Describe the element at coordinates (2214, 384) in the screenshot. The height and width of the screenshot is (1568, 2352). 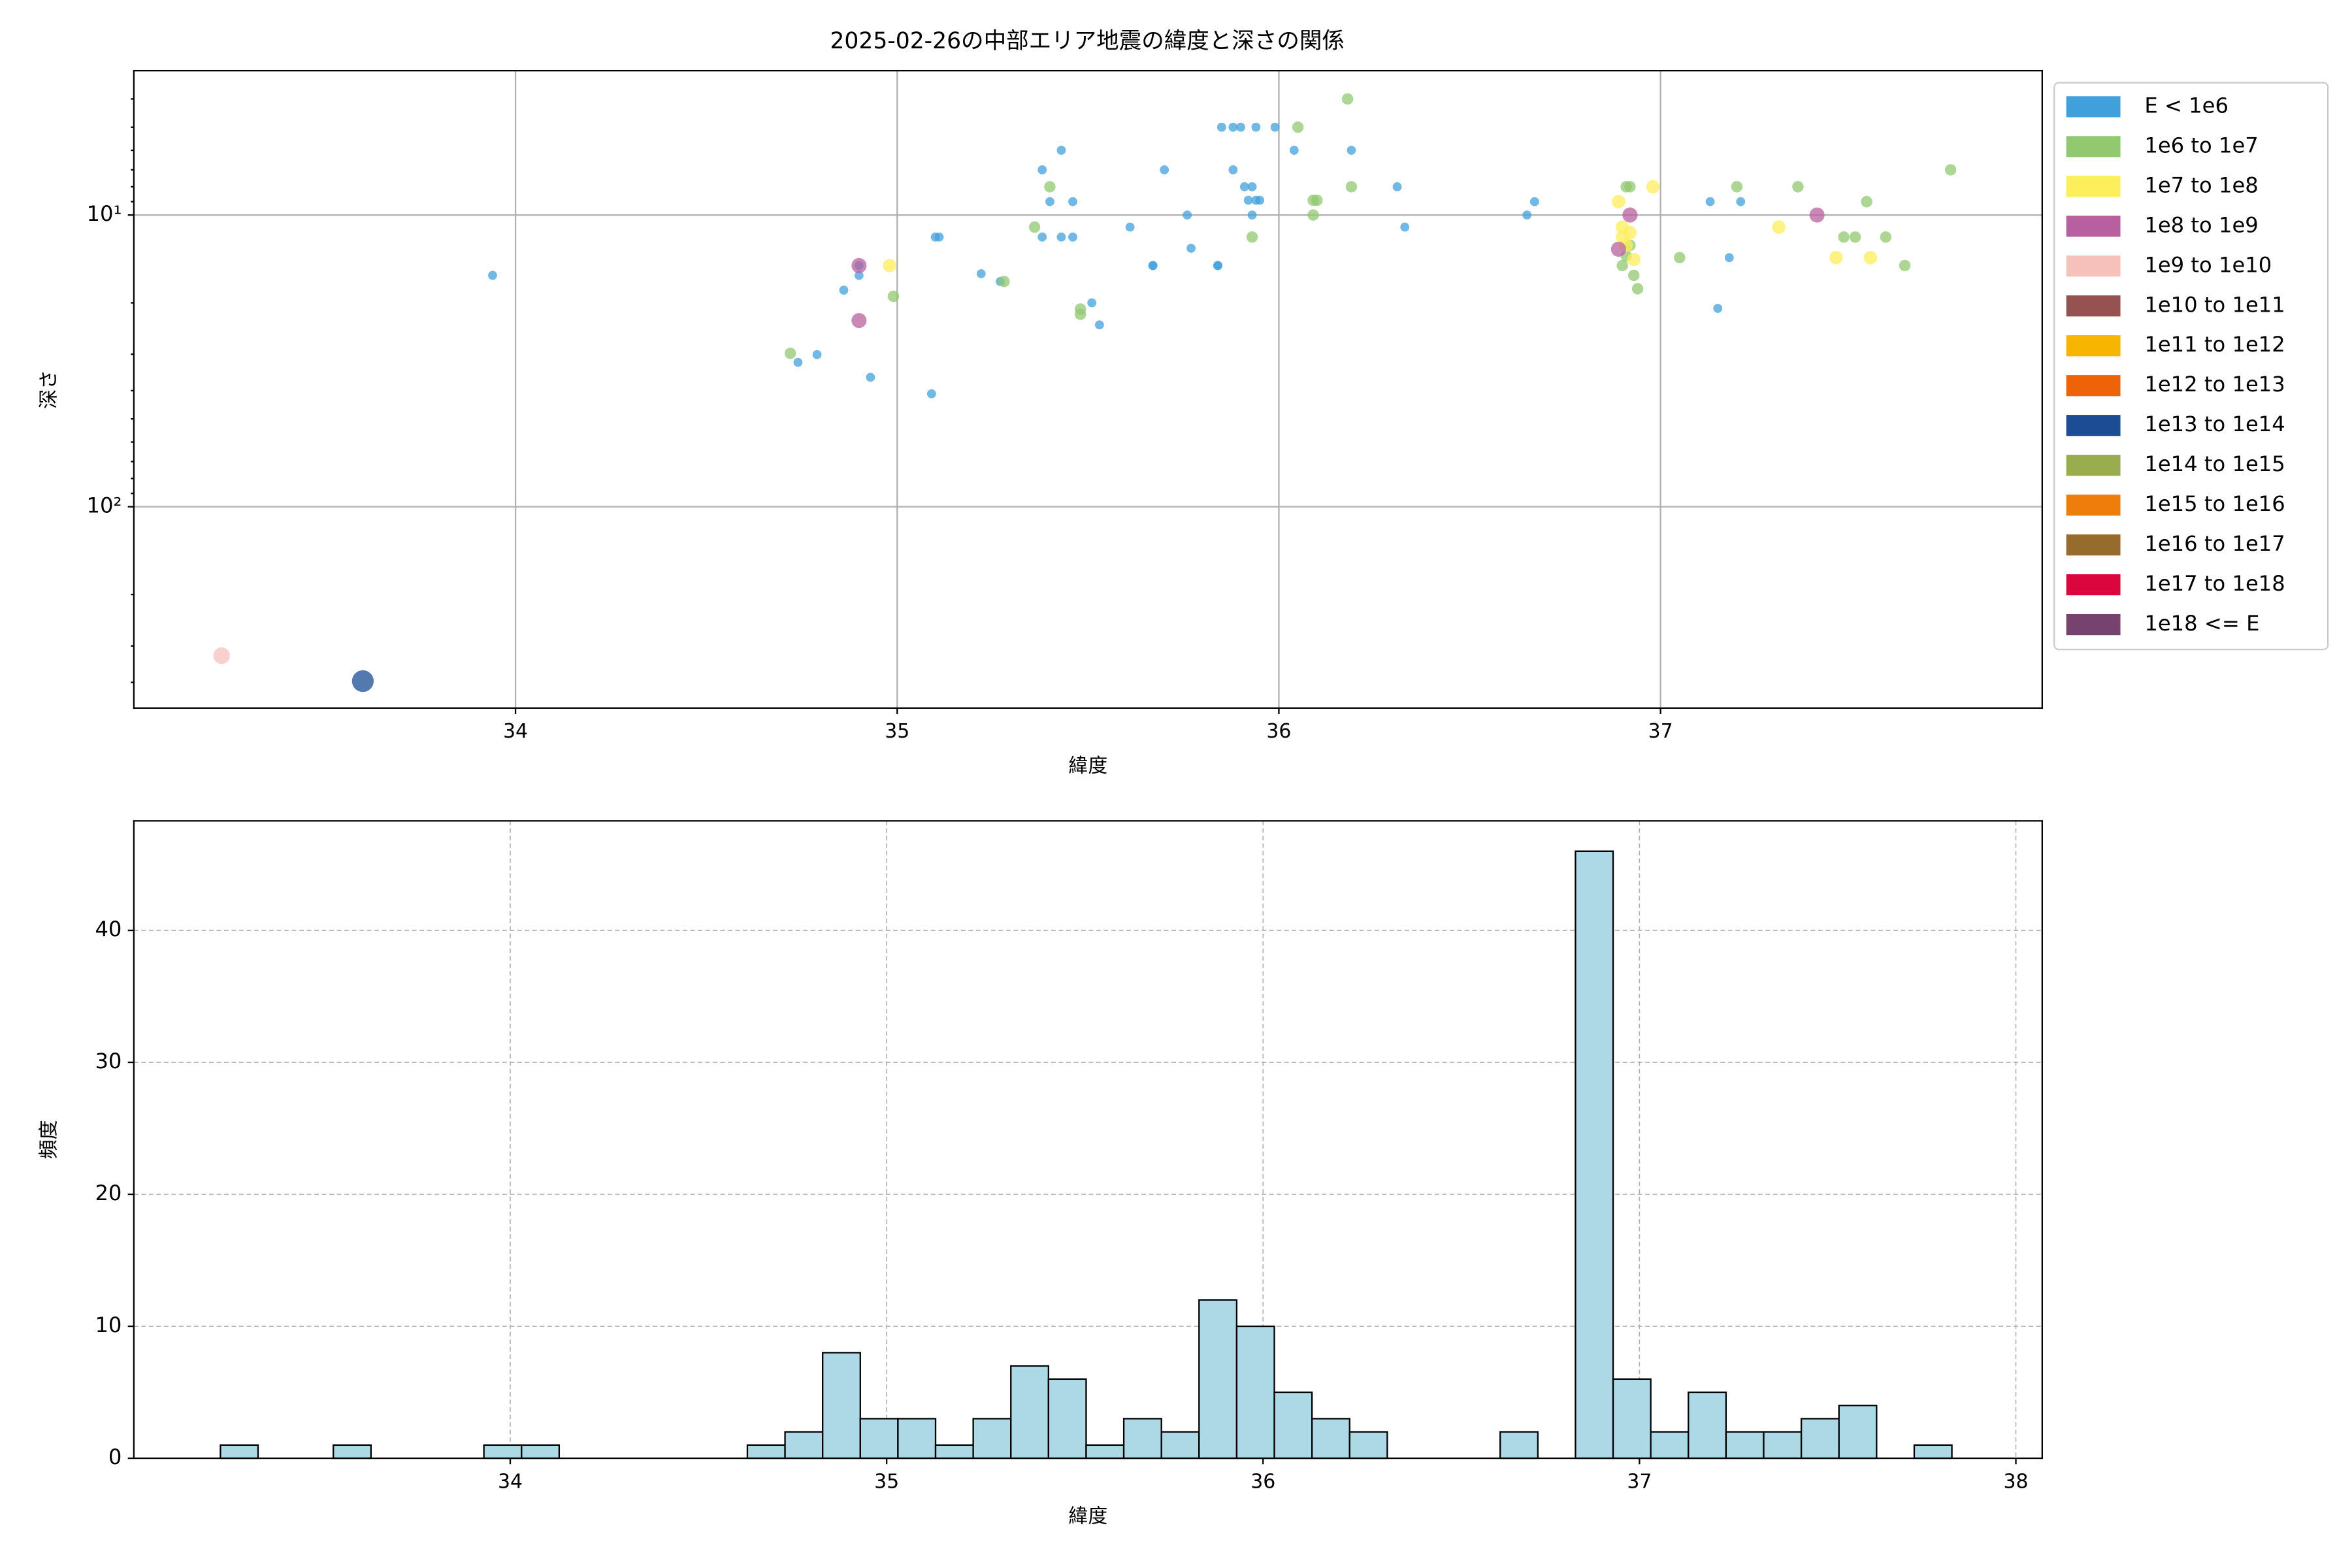
I see `legend-label: 1e12 to 1e13` at that location.